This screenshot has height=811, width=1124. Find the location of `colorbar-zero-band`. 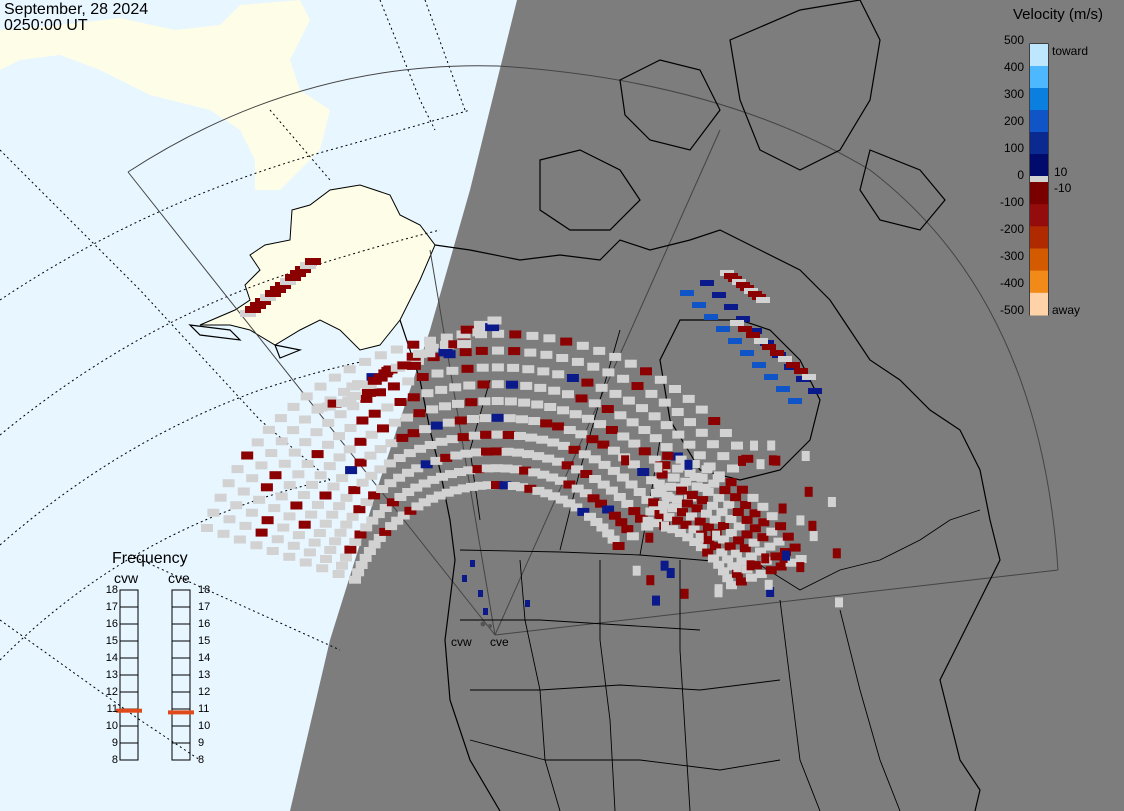

colorbar-zero-band is located at coordinates (1039, 179).